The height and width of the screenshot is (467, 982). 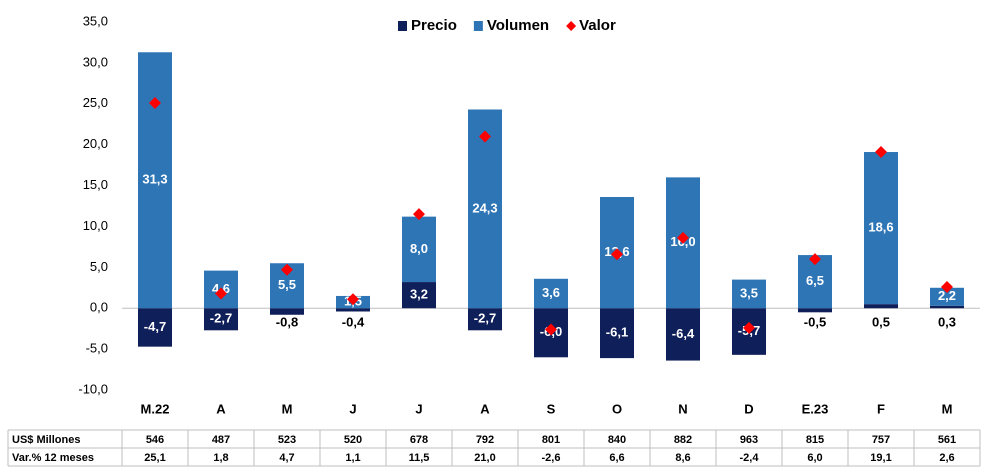 I want to click on x-tick-label: O, so click(x=617, y=408).